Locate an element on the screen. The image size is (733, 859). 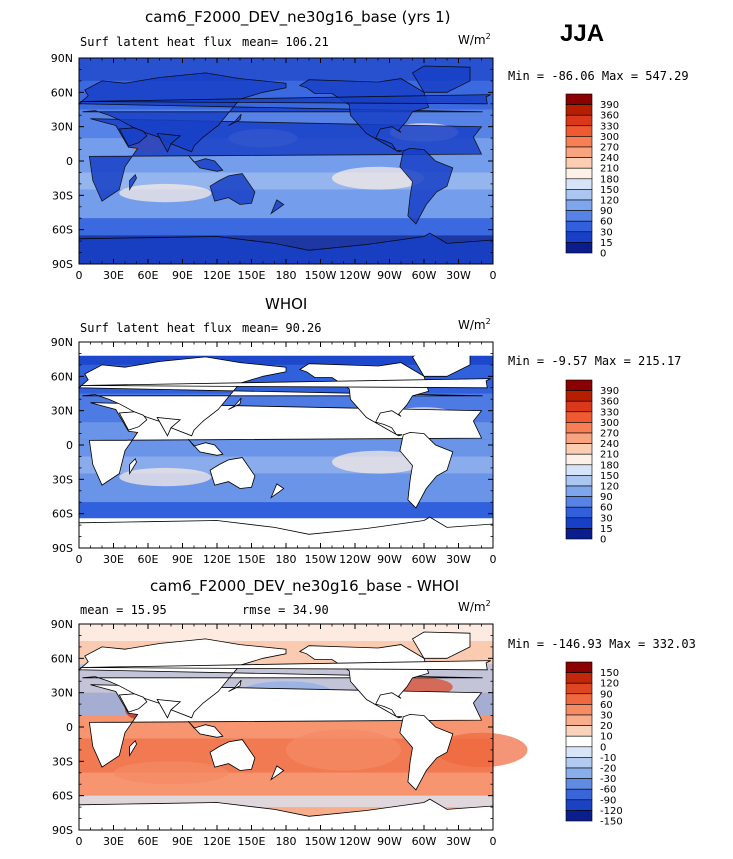
panel-1-units: W/m2 is located at coordinates (474, 39).